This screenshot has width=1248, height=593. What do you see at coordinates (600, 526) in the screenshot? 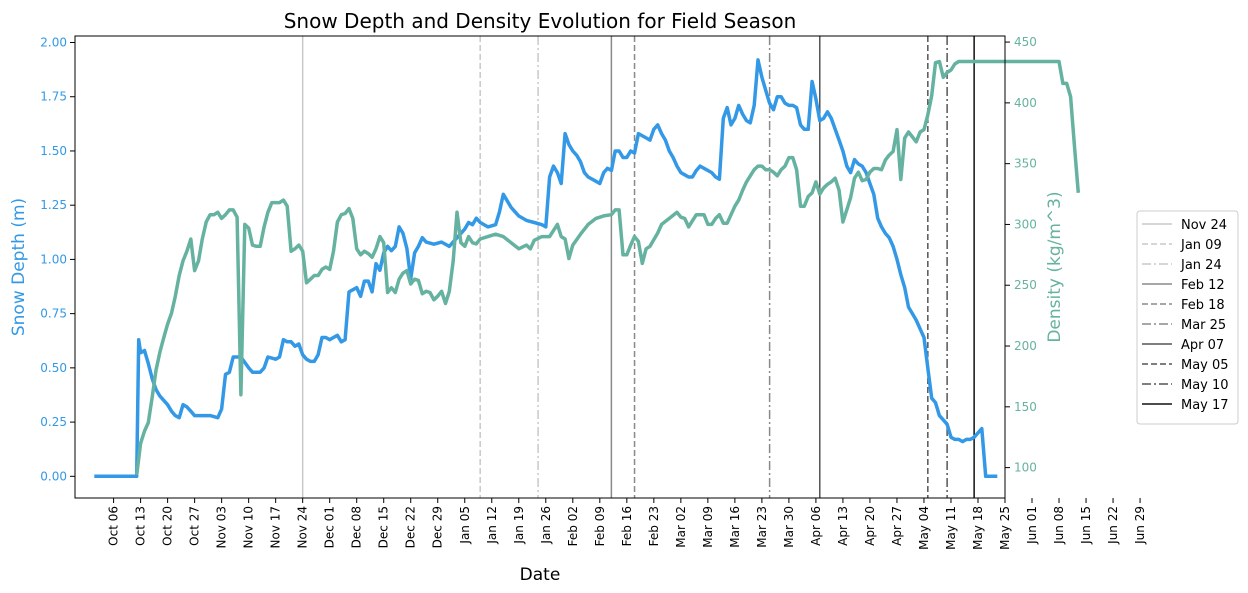
I see `x-tick-label: Feb 09` at bounding box center [600, 526].